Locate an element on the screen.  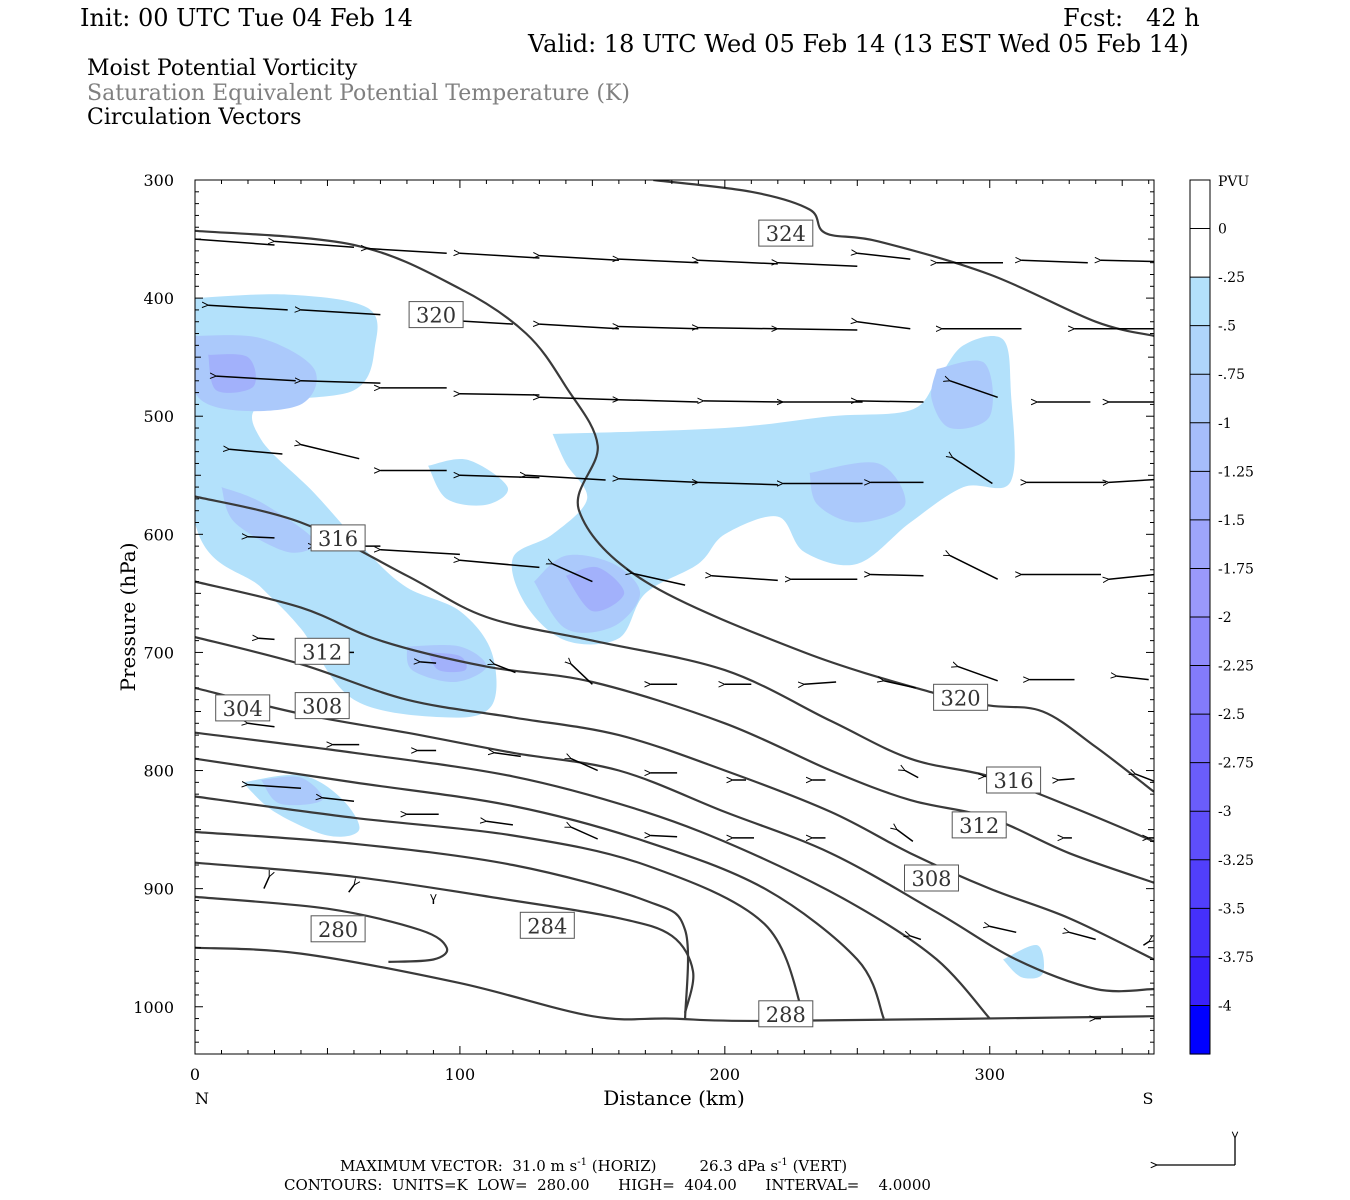
y-tick-label: 800 is located at coordinates (158, 771).